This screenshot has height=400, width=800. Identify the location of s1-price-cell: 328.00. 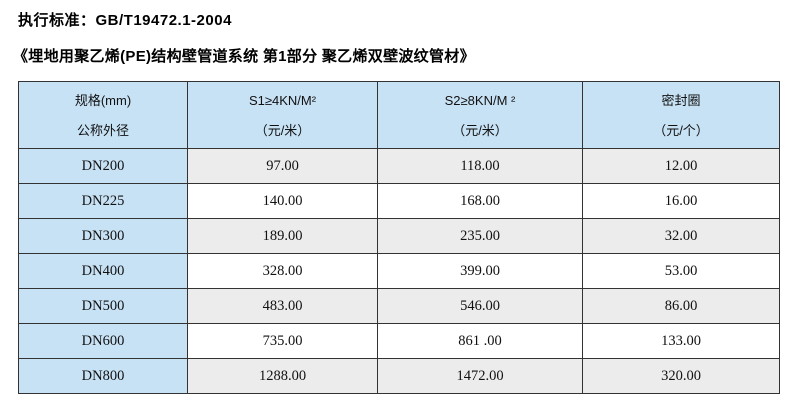
(282, 271).